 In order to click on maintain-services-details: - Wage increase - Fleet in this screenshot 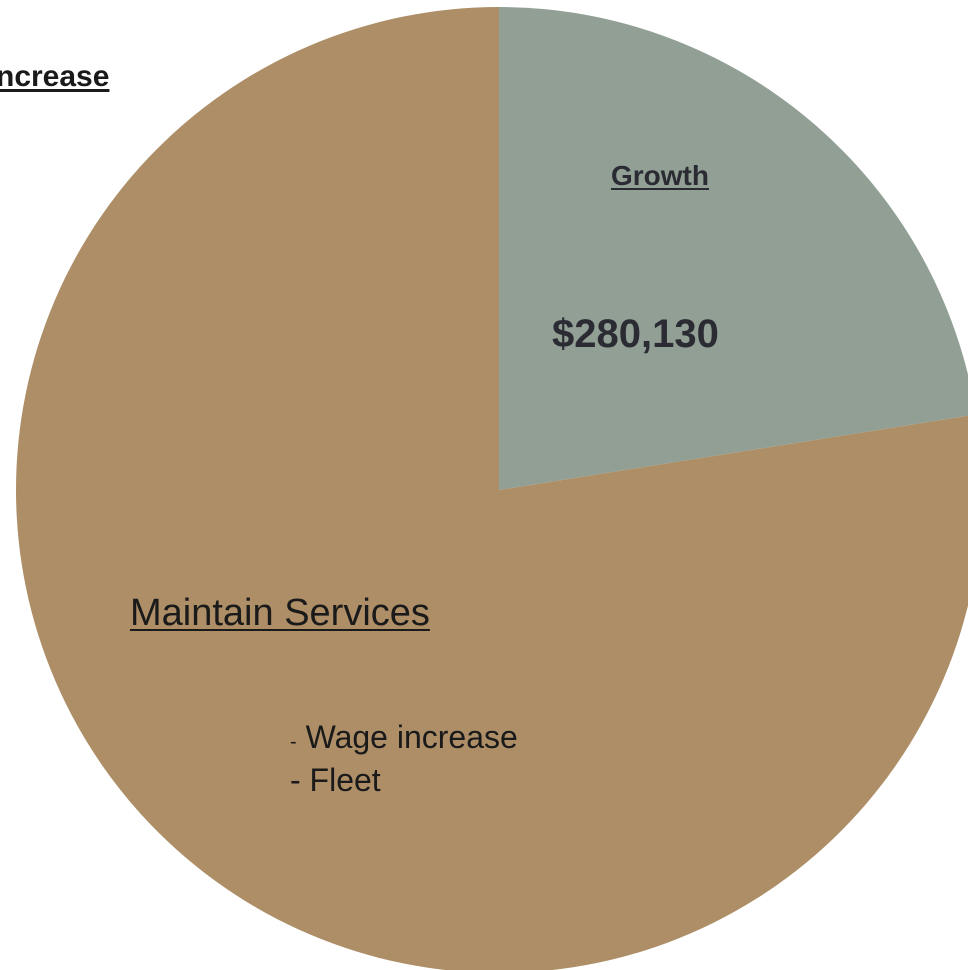, I will do `click(404, 758)`.